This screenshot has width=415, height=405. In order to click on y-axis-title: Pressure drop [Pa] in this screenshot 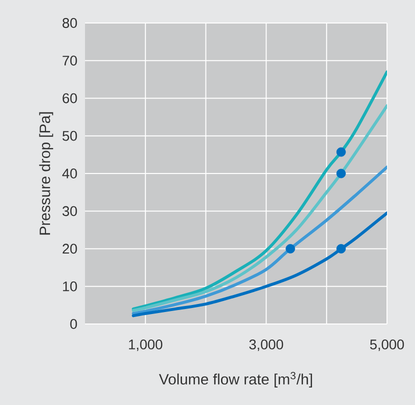, I will do `click(46, 173)`.